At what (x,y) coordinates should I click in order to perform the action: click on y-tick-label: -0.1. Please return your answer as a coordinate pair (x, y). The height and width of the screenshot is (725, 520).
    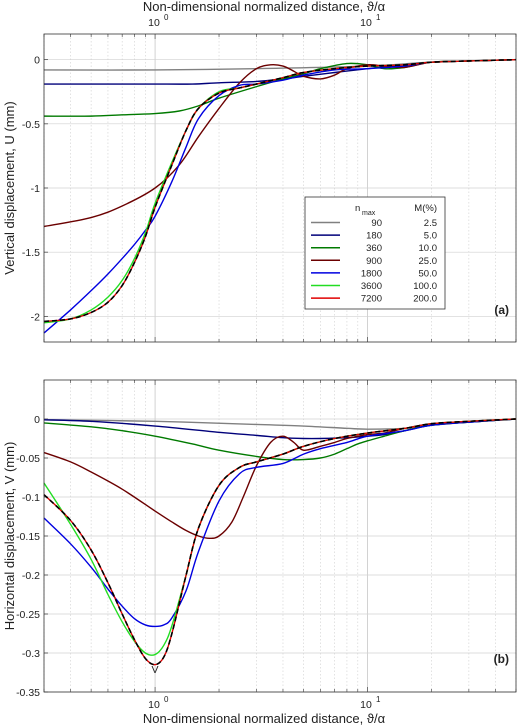
    Looking at the image, I should click on (31, 498).